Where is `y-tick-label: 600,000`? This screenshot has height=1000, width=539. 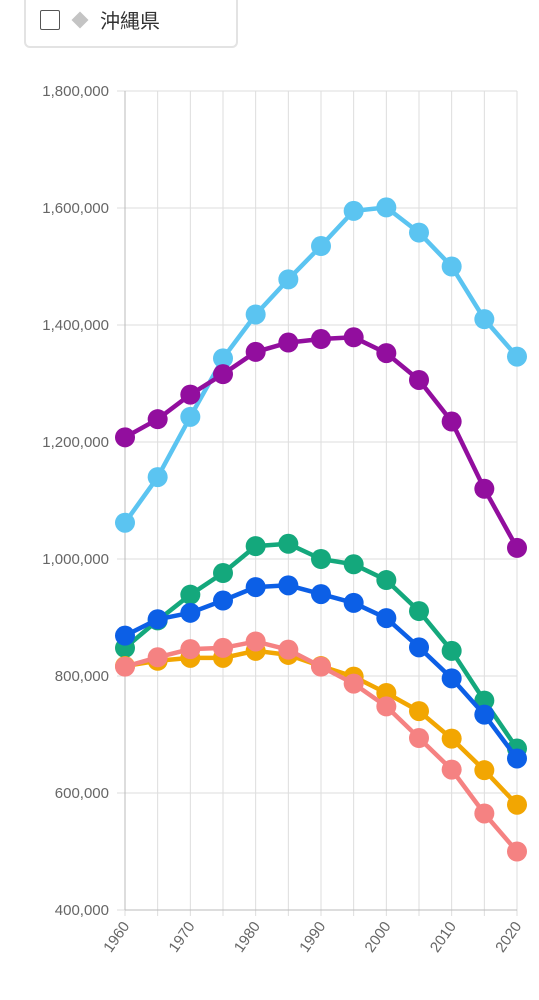
y-tick-label: 600,000 is located at coordinates (82, 793).